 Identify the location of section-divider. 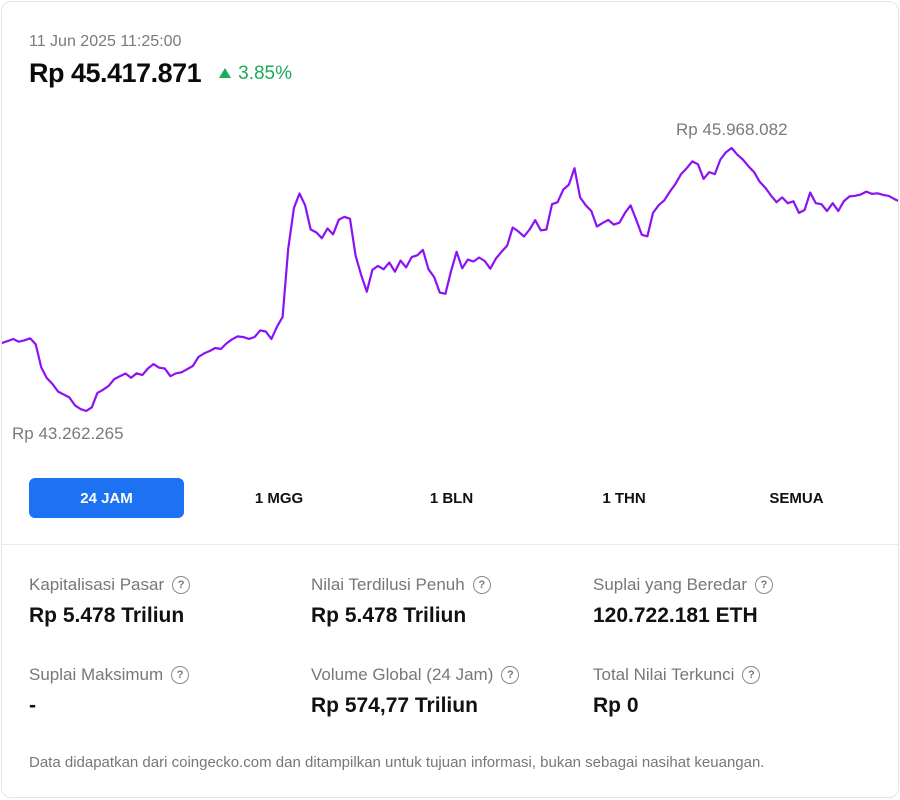
(450, 544).